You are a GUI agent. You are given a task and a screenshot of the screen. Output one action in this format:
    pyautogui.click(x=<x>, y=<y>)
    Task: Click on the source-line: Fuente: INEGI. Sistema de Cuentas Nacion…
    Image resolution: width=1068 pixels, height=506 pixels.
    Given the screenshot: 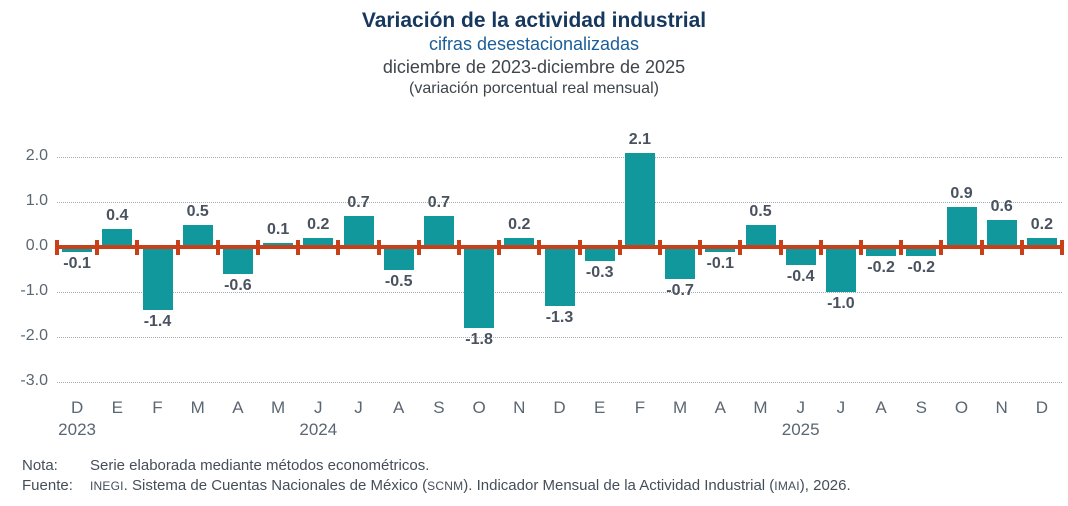 What is the action you would take?
    pyautogui.click(x=542, y=486)
    